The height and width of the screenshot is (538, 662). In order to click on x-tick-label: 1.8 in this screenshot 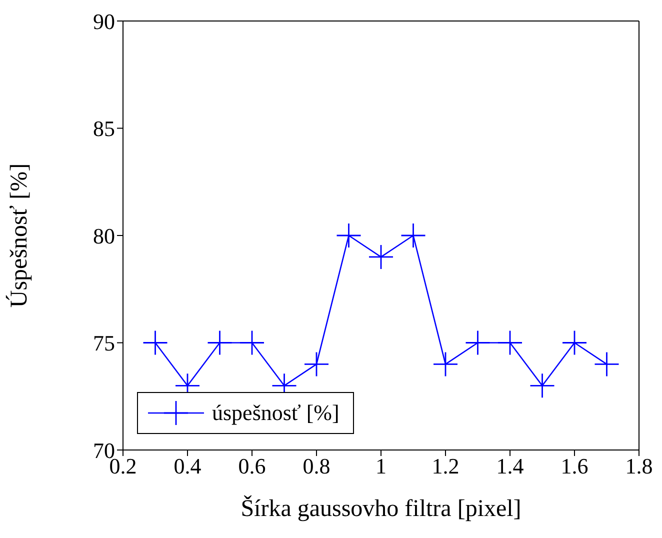, I will do `click(639, 466)`.